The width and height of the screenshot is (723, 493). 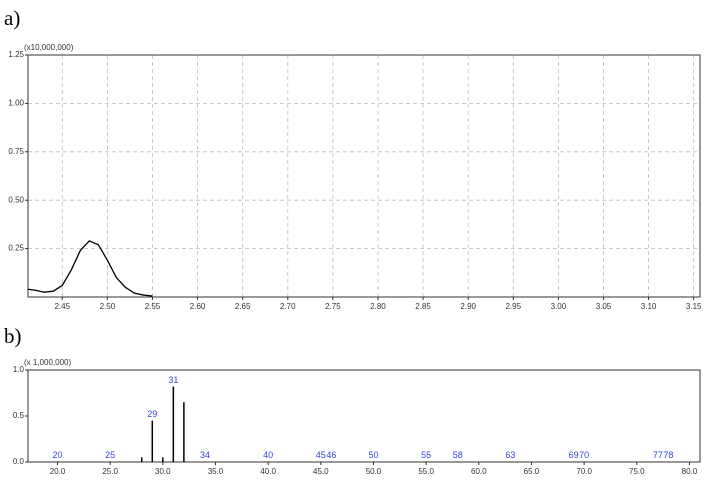 I want to click on y-tick-label: 0.5, so click(x=19, y=415).